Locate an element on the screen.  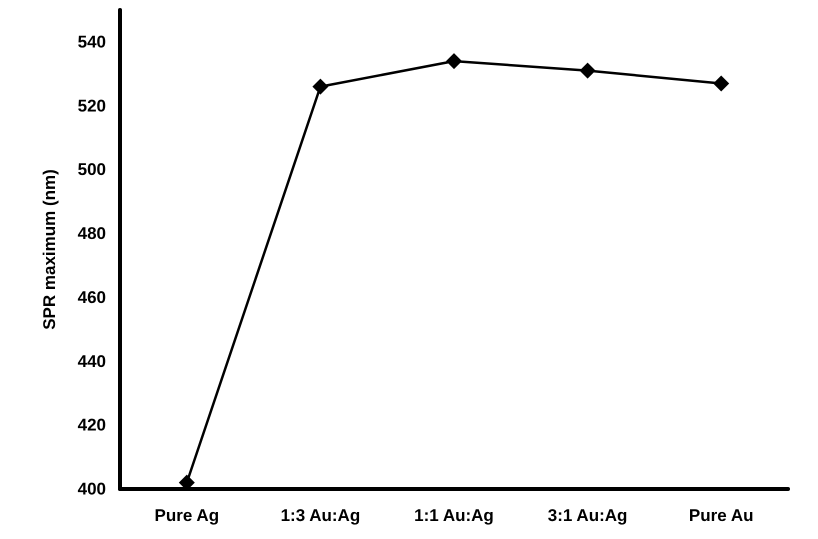
y-tick-label: 460 is located at coordinates (92, 297).